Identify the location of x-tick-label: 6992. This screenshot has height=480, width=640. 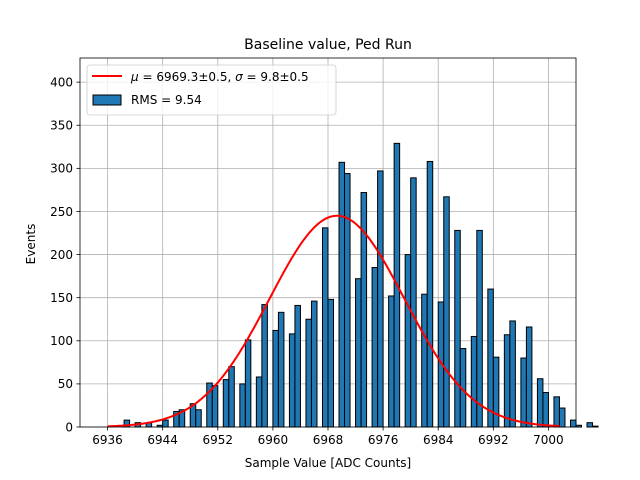
(493, 440).